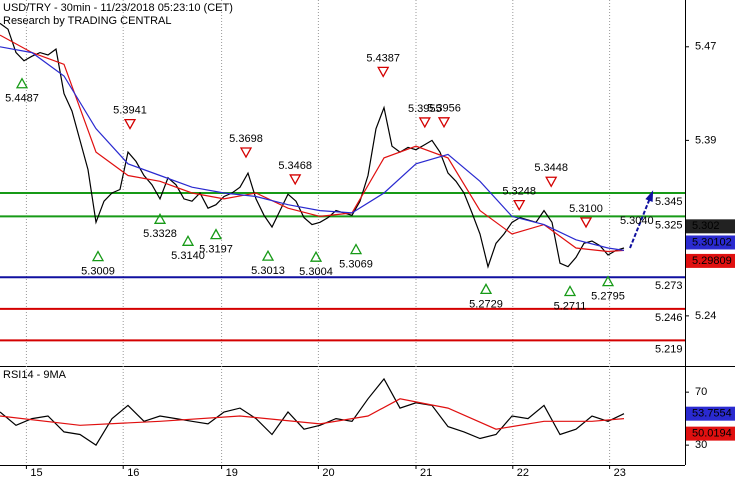 The width and height of the screenshot is (735, 480). I want to click on level-label: 5.325, so click(669, 225).